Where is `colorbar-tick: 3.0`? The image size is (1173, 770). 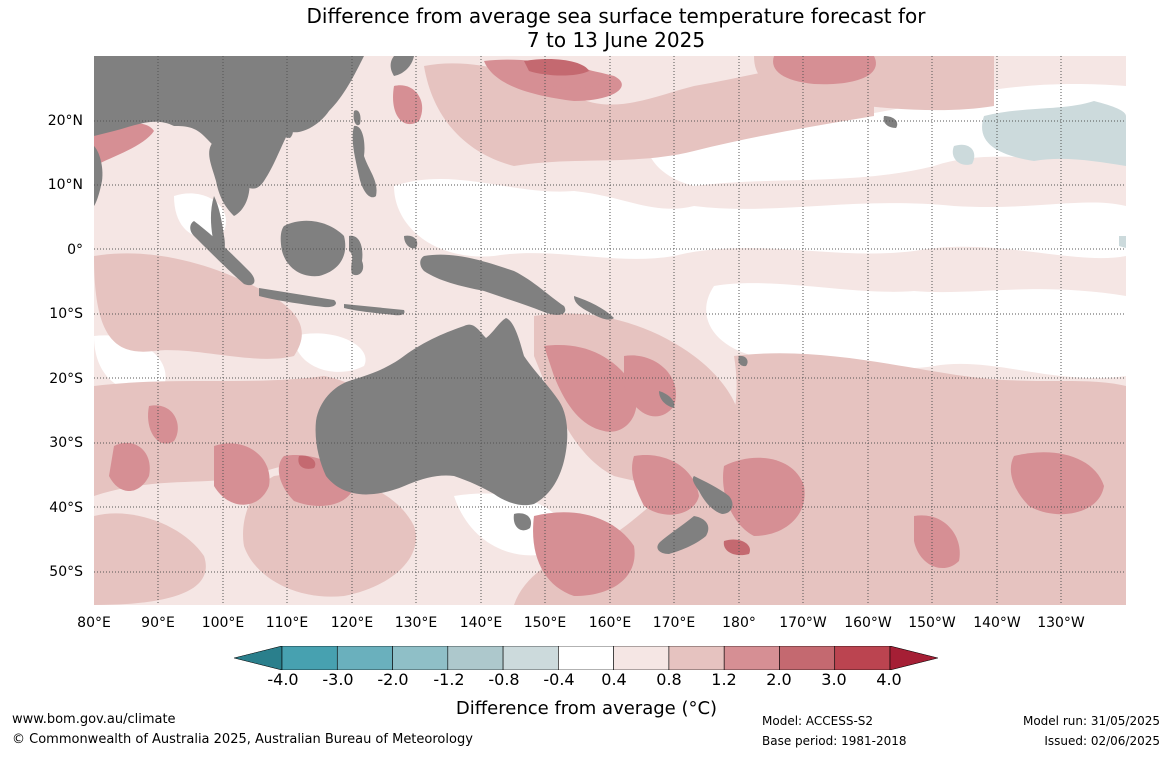
colorbar-tick: 3.0 is located at coordinates (834, 679).